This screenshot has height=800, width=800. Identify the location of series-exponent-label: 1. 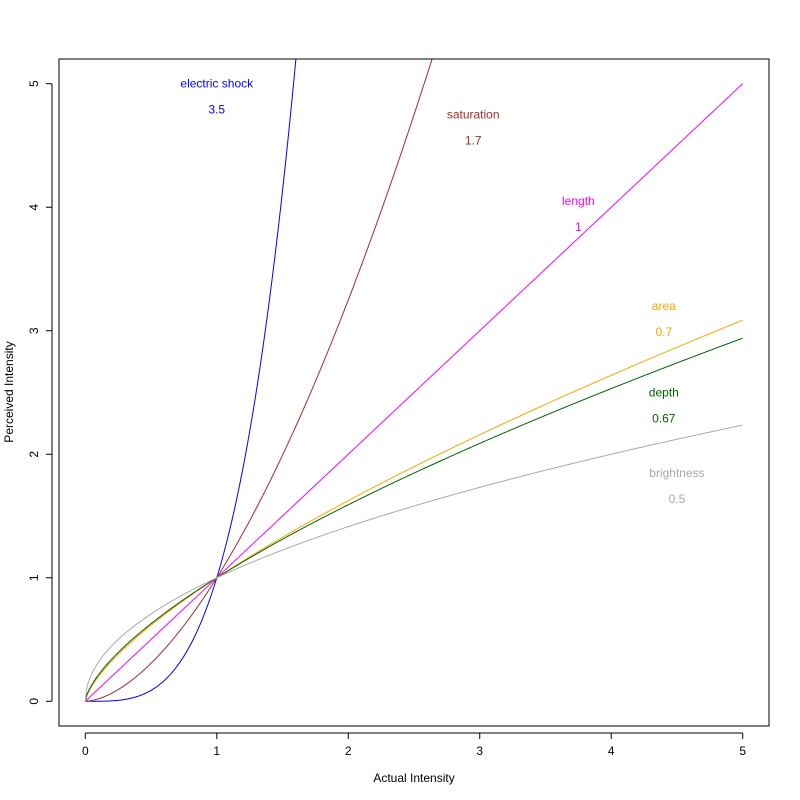
(578, 227).